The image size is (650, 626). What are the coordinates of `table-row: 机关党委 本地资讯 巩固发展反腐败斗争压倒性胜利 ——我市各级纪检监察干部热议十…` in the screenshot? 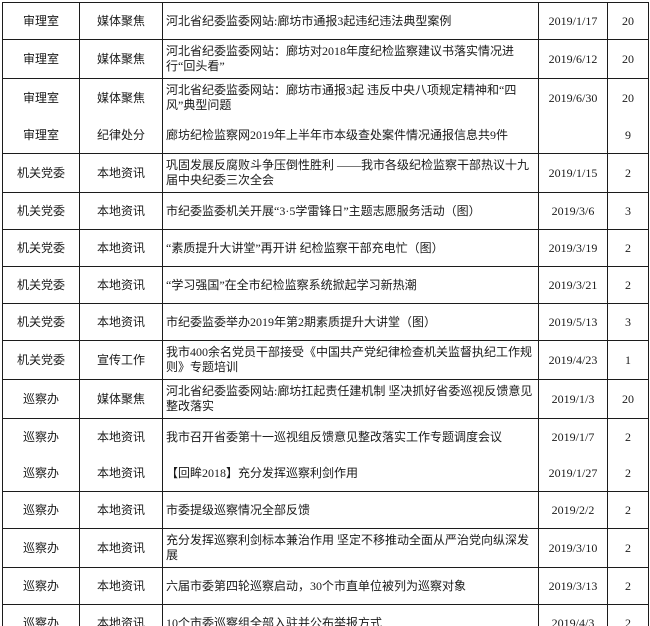 It's located at (325, 173).